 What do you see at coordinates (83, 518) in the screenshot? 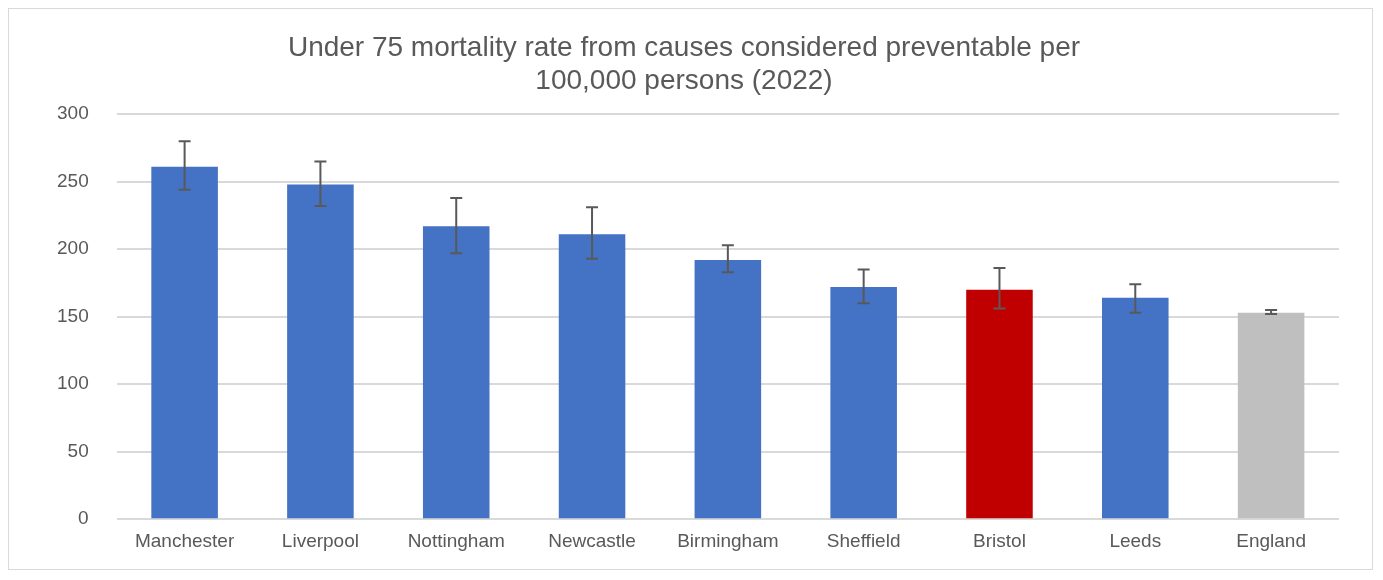
I see `y-tick-label: 0` at bounding box center [83, 518].